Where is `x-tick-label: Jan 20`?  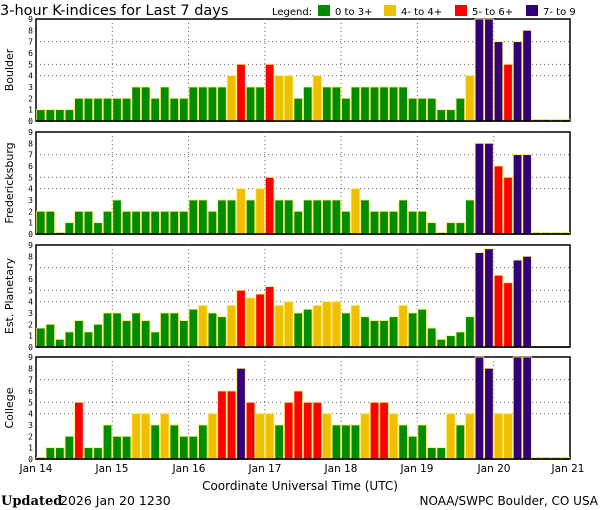
x-tick-label: Jan 20 is located at coordinates (494, 469).